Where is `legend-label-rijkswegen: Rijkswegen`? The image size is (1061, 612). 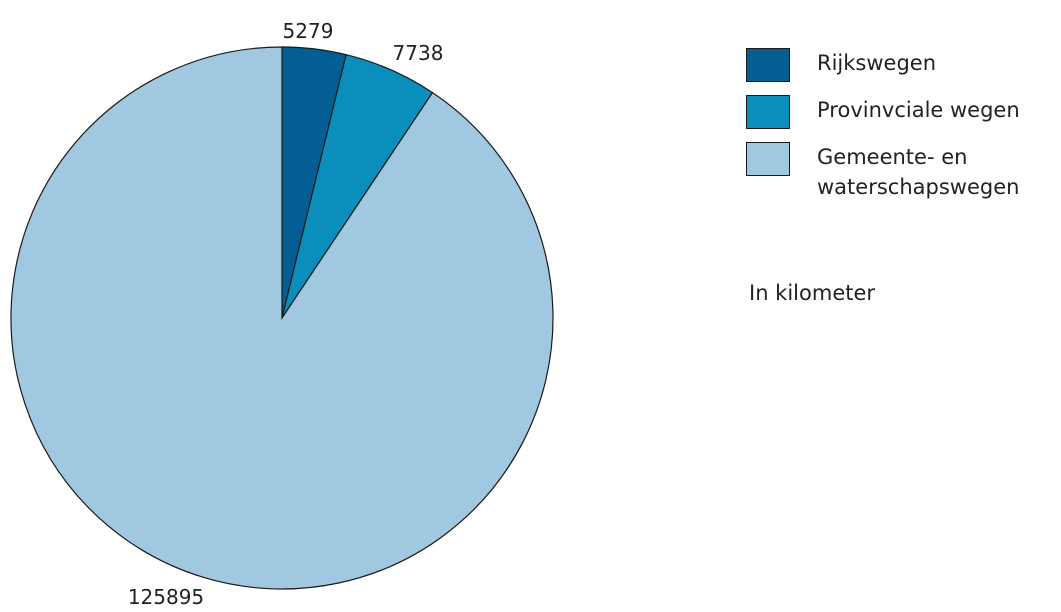 legend-label-rijkswegen: Rijkswegen is located at coordinates (877, 63).